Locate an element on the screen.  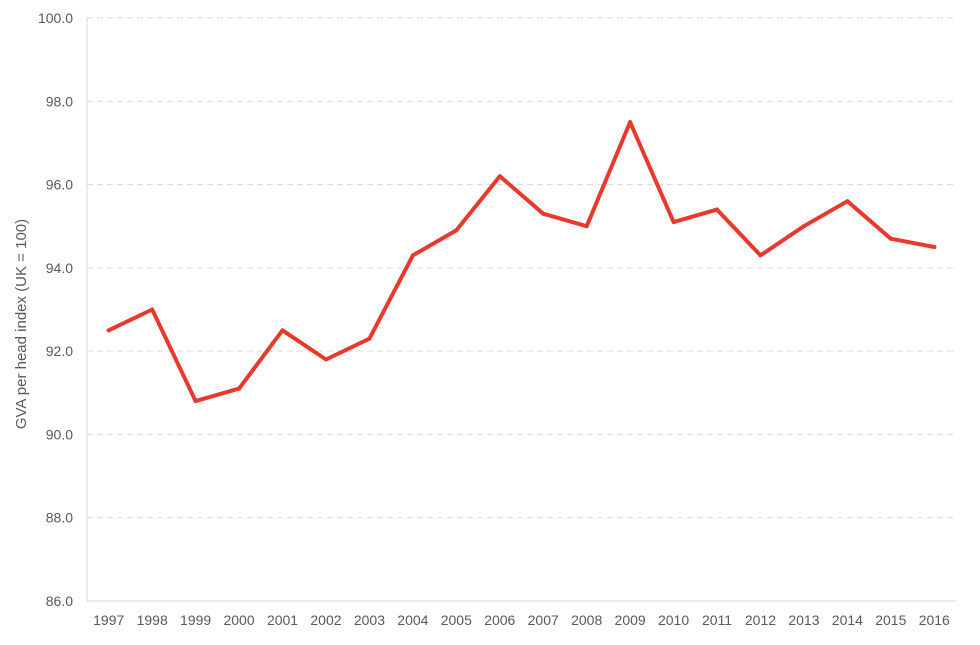
y-tick-label: 90.0 is located at coordinates (59, 434).